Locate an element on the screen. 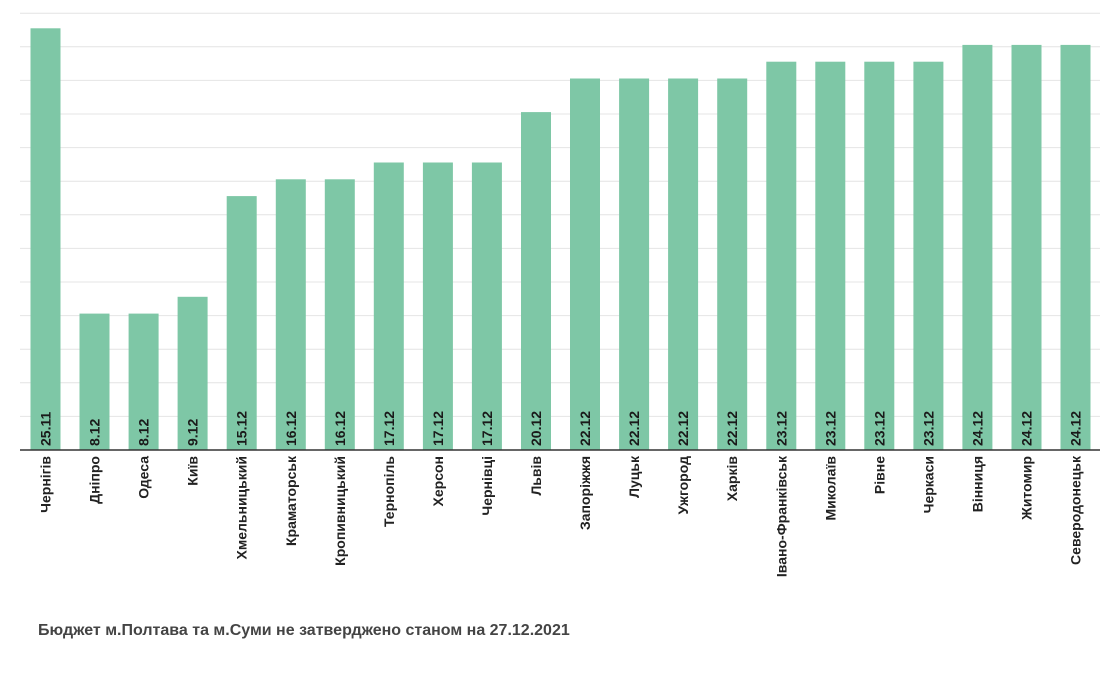  category-tick-label: Ужгород is located at coordinates (683, 485).